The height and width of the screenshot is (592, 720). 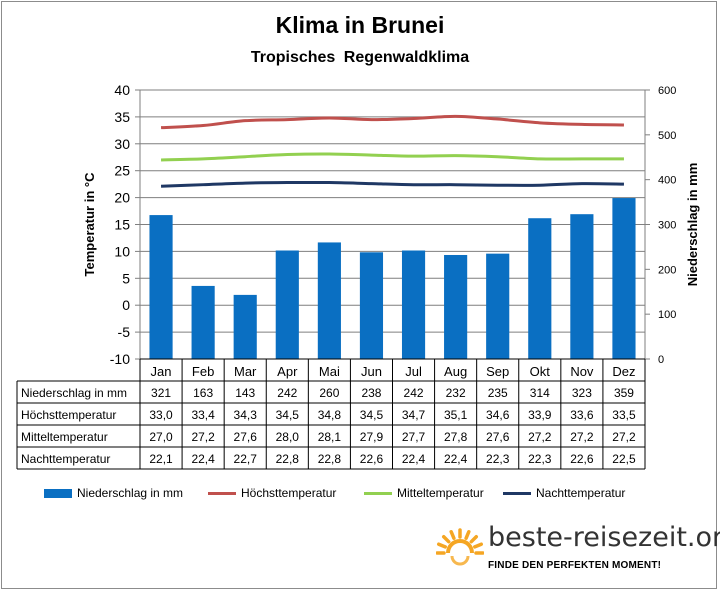 I want to click on right-tick-label: 300, so click(x=667, y=226).